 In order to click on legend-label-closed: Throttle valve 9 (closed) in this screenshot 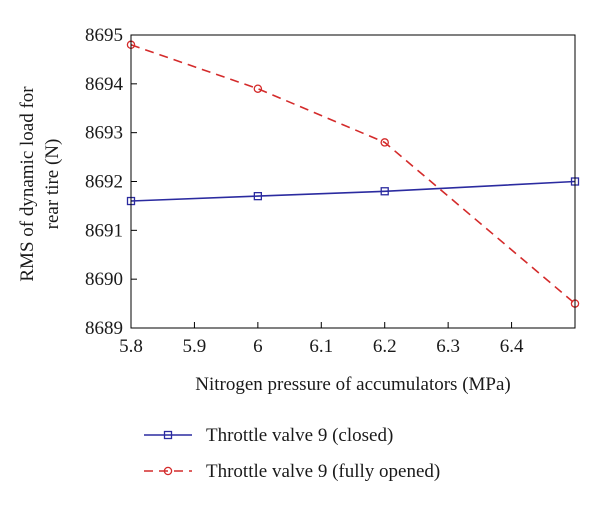, I will do `click(299, 435)`.